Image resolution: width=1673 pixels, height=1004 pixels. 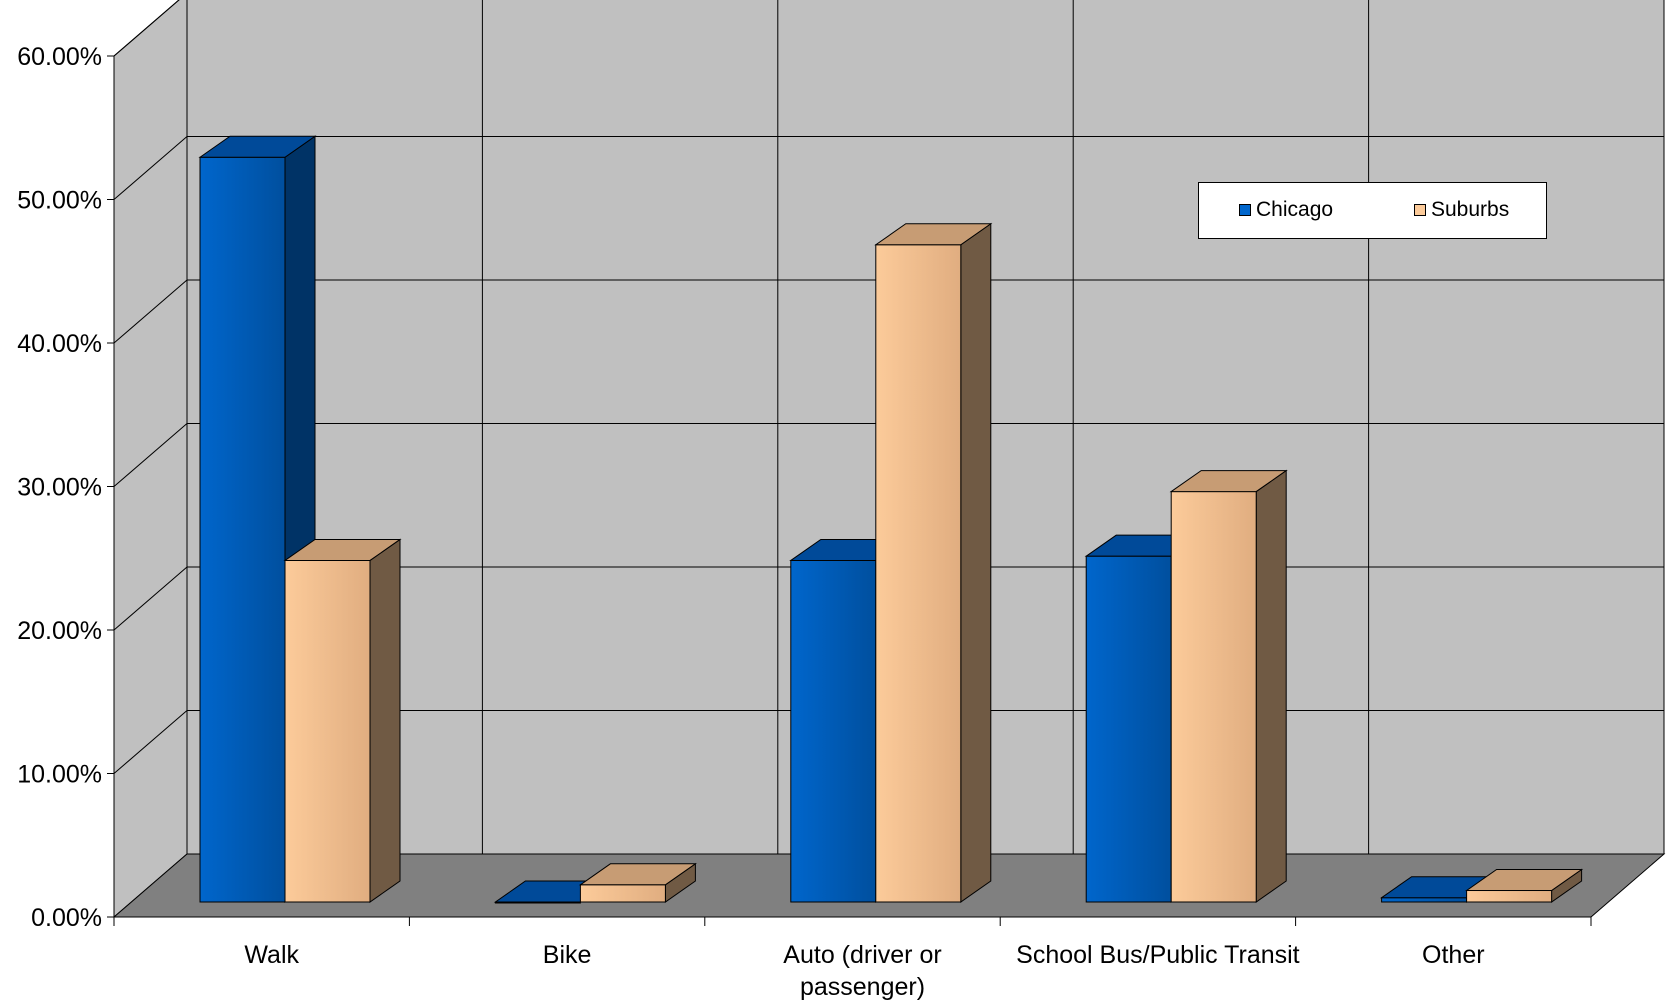 I want to click on y-tick-label: 10.00%, so click(x=59, y=775).